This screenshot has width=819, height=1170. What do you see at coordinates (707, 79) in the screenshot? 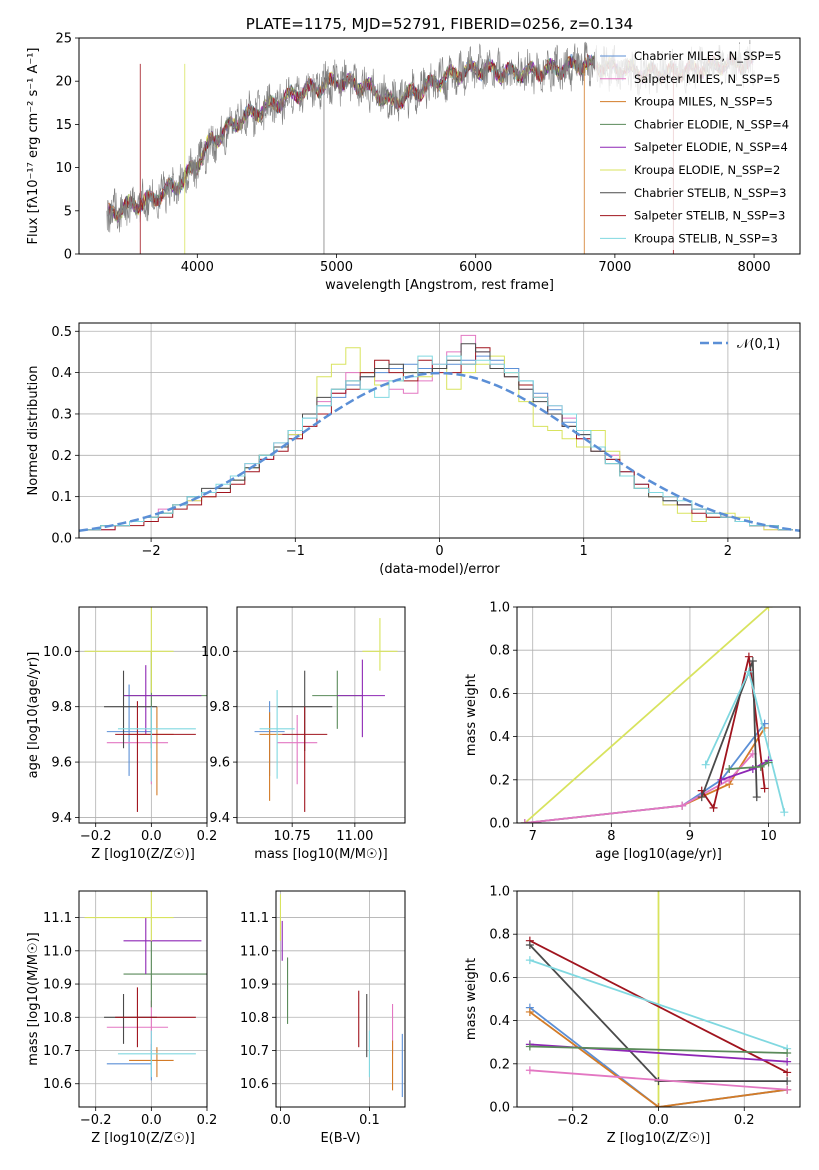
I see `legend-label: Salpeter MILES, N_SSP=5` at bounding box center [707, 79].